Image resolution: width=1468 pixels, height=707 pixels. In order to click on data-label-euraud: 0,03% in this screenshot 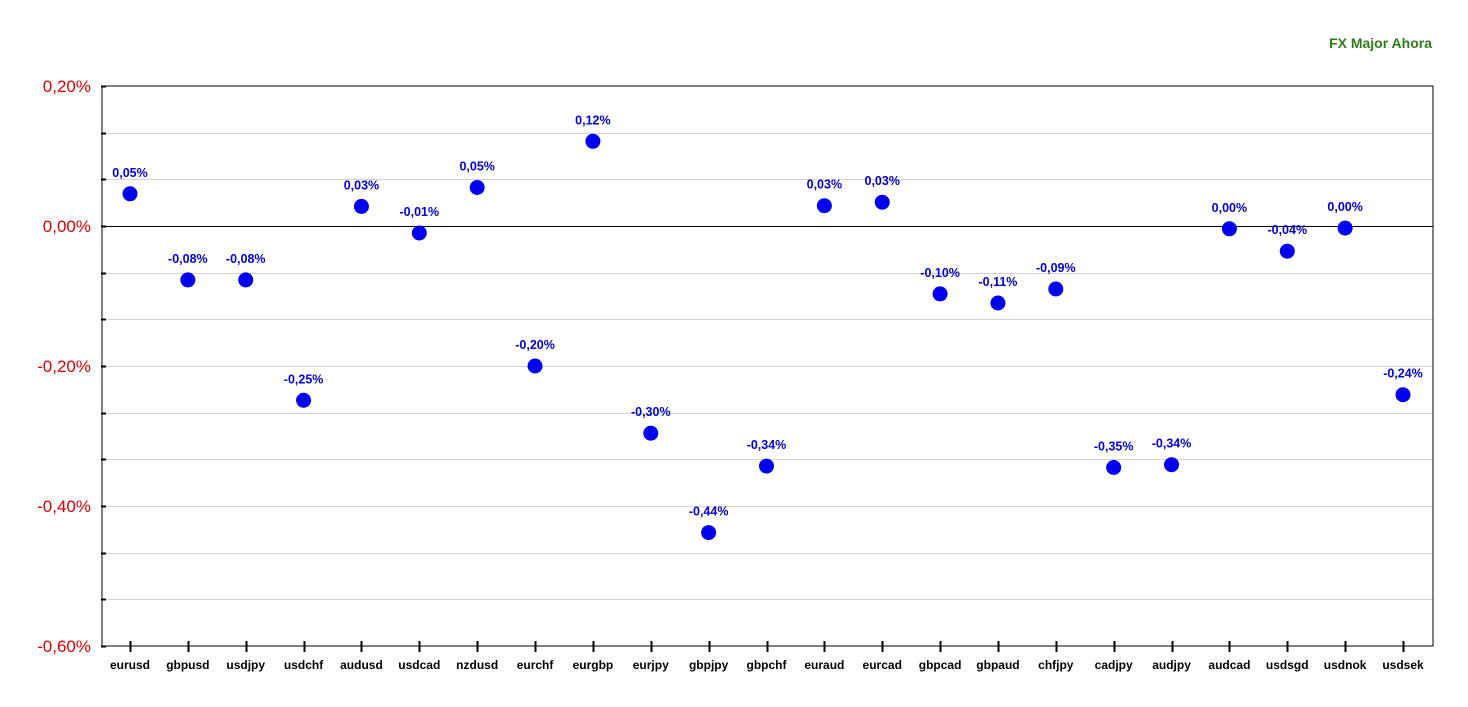, I will do `click(824, 185)`.